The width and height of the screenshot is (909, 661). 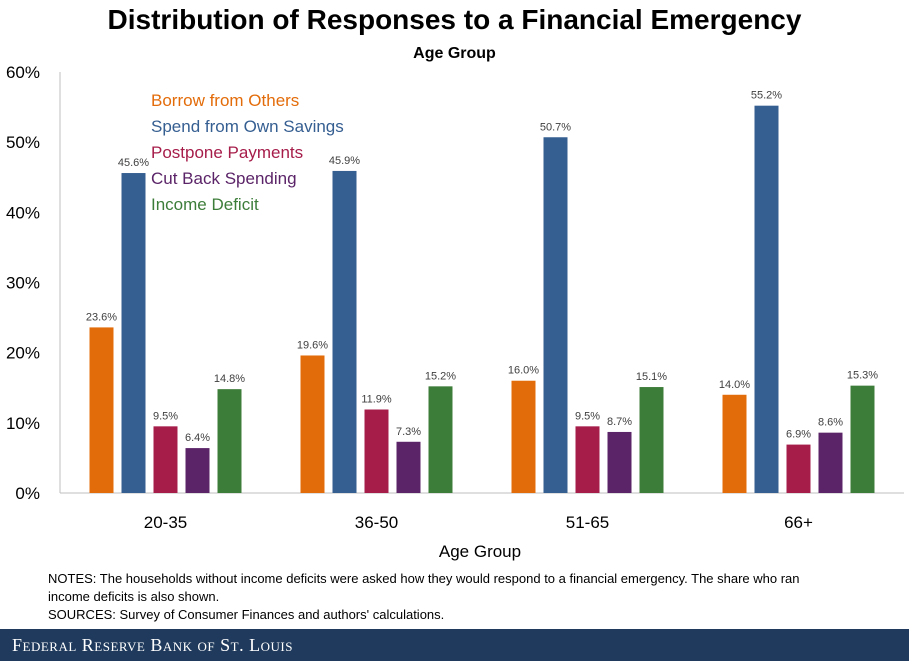 I want to click on legend-entry: Spend from Own Savings, so click(x=247, y=126).